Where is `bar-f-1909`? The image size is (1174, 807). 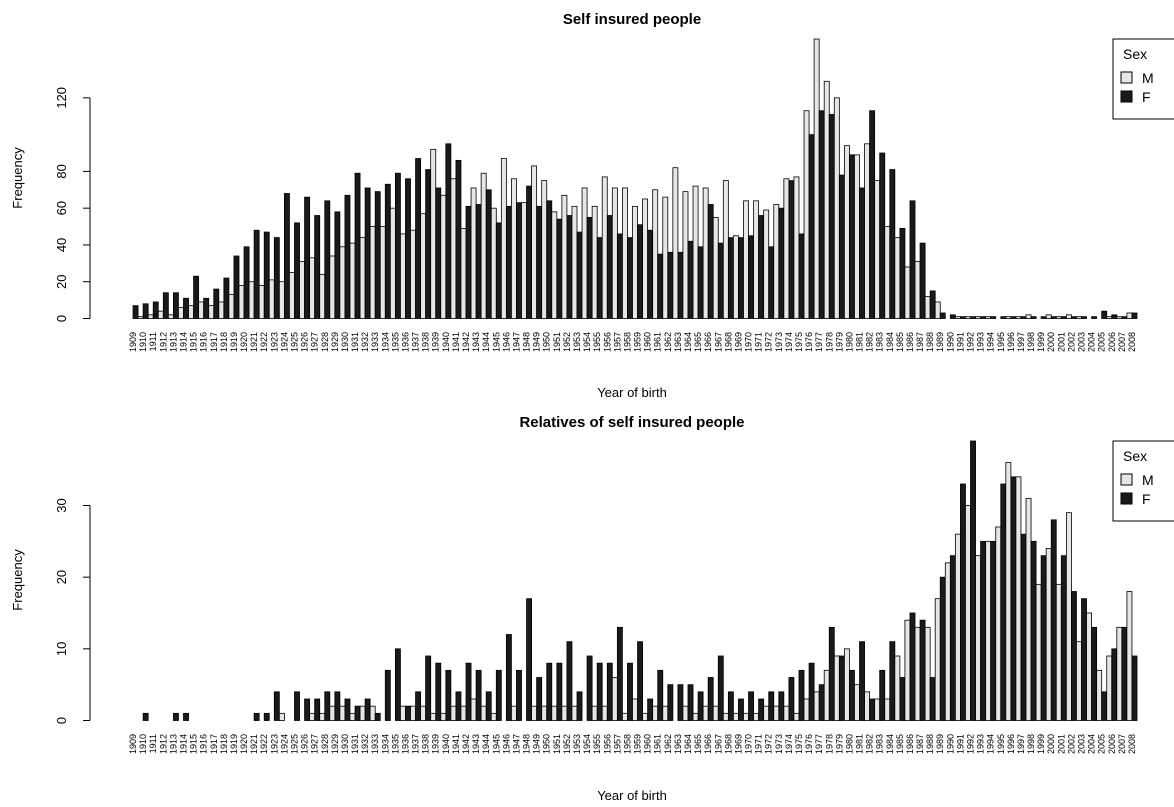
bar-f-1909 is located at coordinates (135, 312).